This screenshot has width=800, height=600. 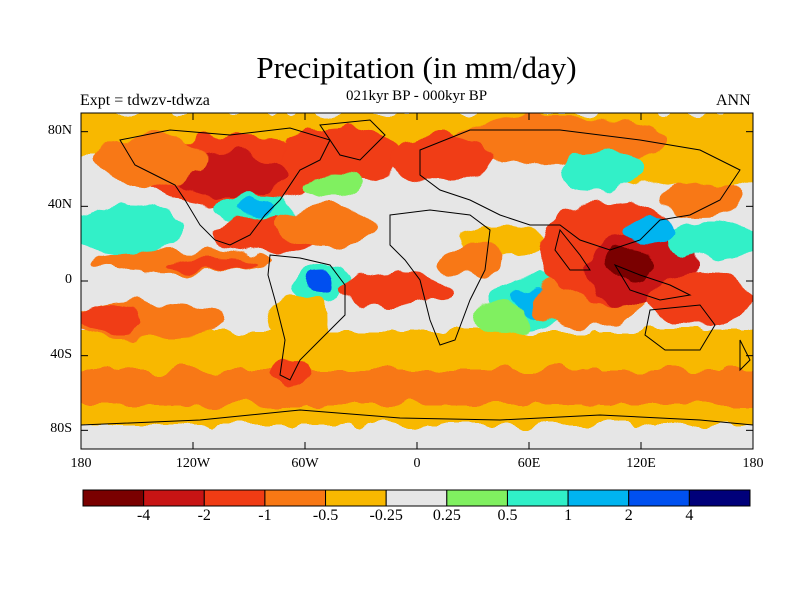 What do you see at coordinates (305, 463) in the screenshot?
I see `x-tick-label: 60W` at bounding box center [305, 463].